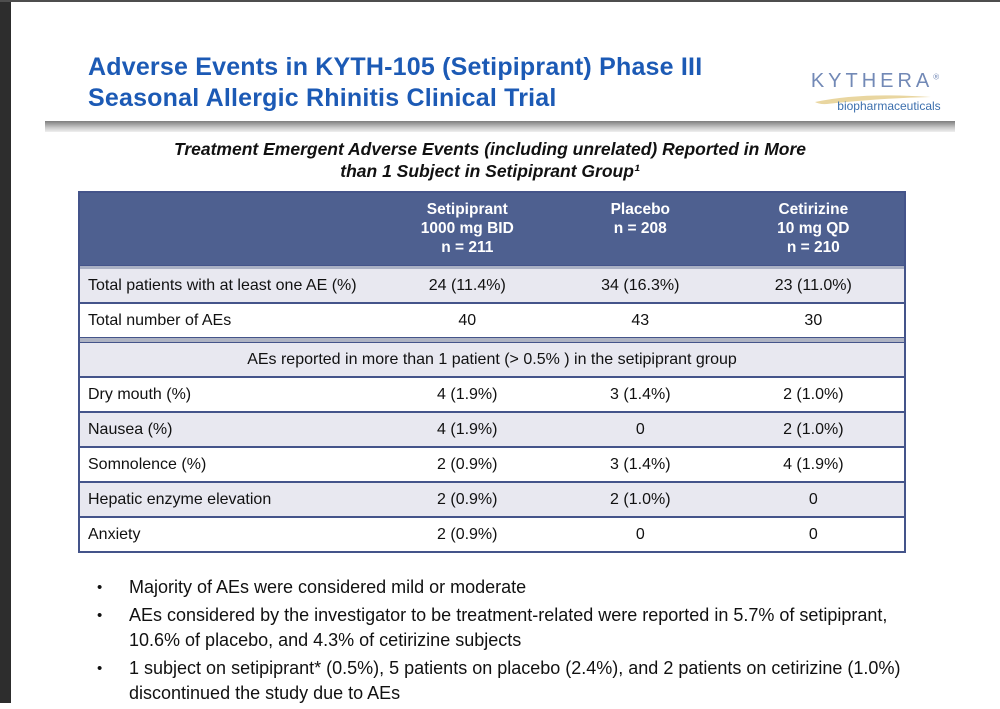 The height and width of the screenshot is (709, 1000). I want to click on row-label: Hepatic enzyme elevation, so click(180, 499).